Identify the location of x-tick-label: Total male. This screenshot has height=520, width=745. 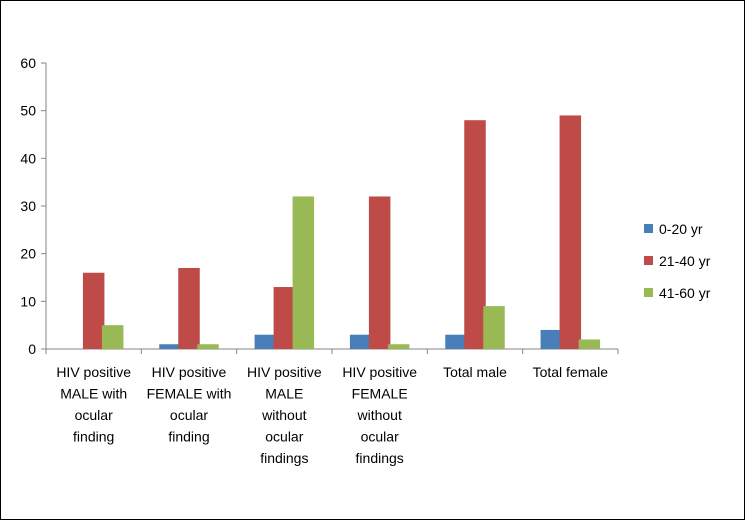
(475, 372).